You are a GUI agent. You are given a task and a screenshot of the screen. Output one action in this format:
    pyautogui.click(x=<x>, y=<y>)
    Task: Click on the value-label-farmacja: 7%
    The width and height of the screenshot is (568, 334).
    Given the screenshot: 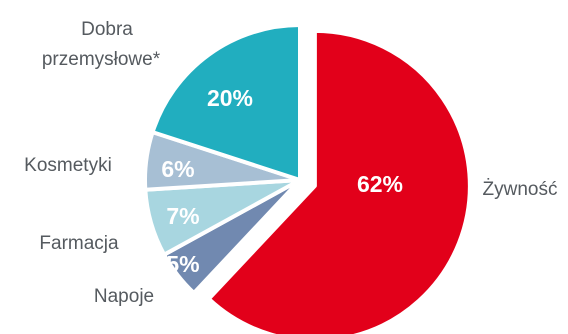 What is the action you would take?
    pyautogui.click(x=182, y=216)
    